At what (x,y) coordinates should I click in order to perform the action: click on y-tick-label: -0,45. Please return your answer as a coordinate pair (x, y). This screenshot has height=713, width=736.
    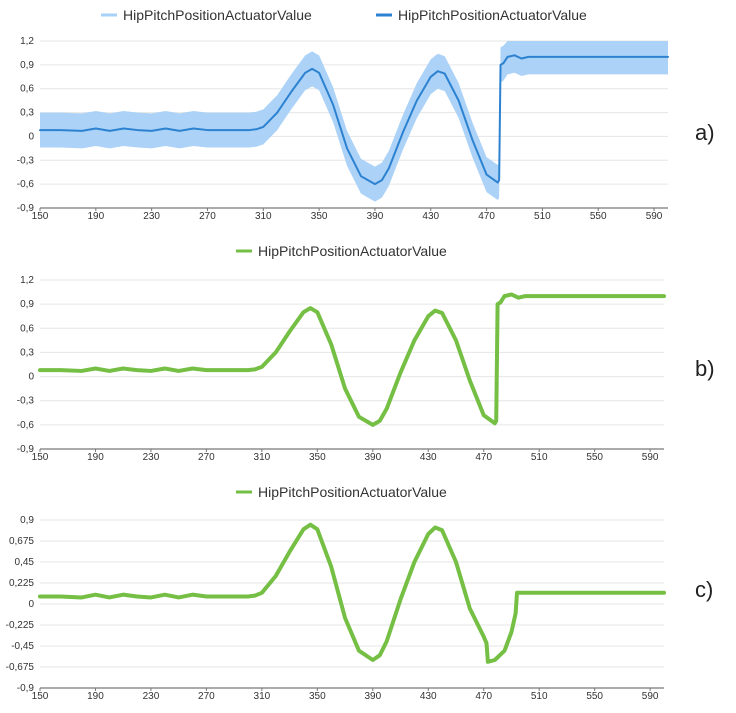
    Looking at the image, I should click on (22, 646).